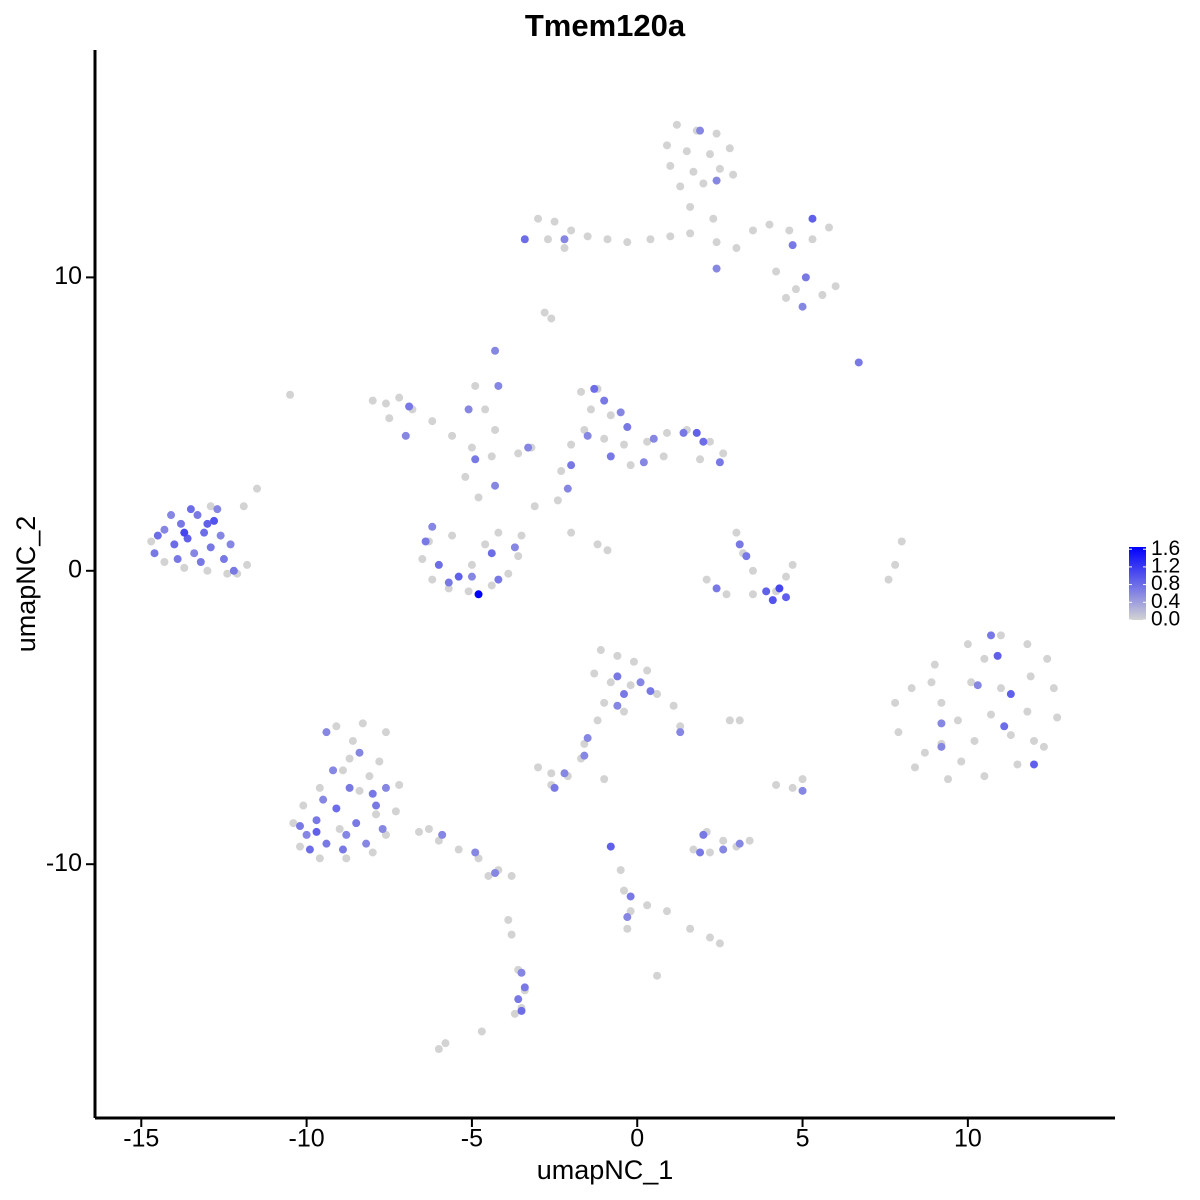 This screenshot has width=1200, height=1200. I want to click on y-tick-label: 10, so click(68, 276).